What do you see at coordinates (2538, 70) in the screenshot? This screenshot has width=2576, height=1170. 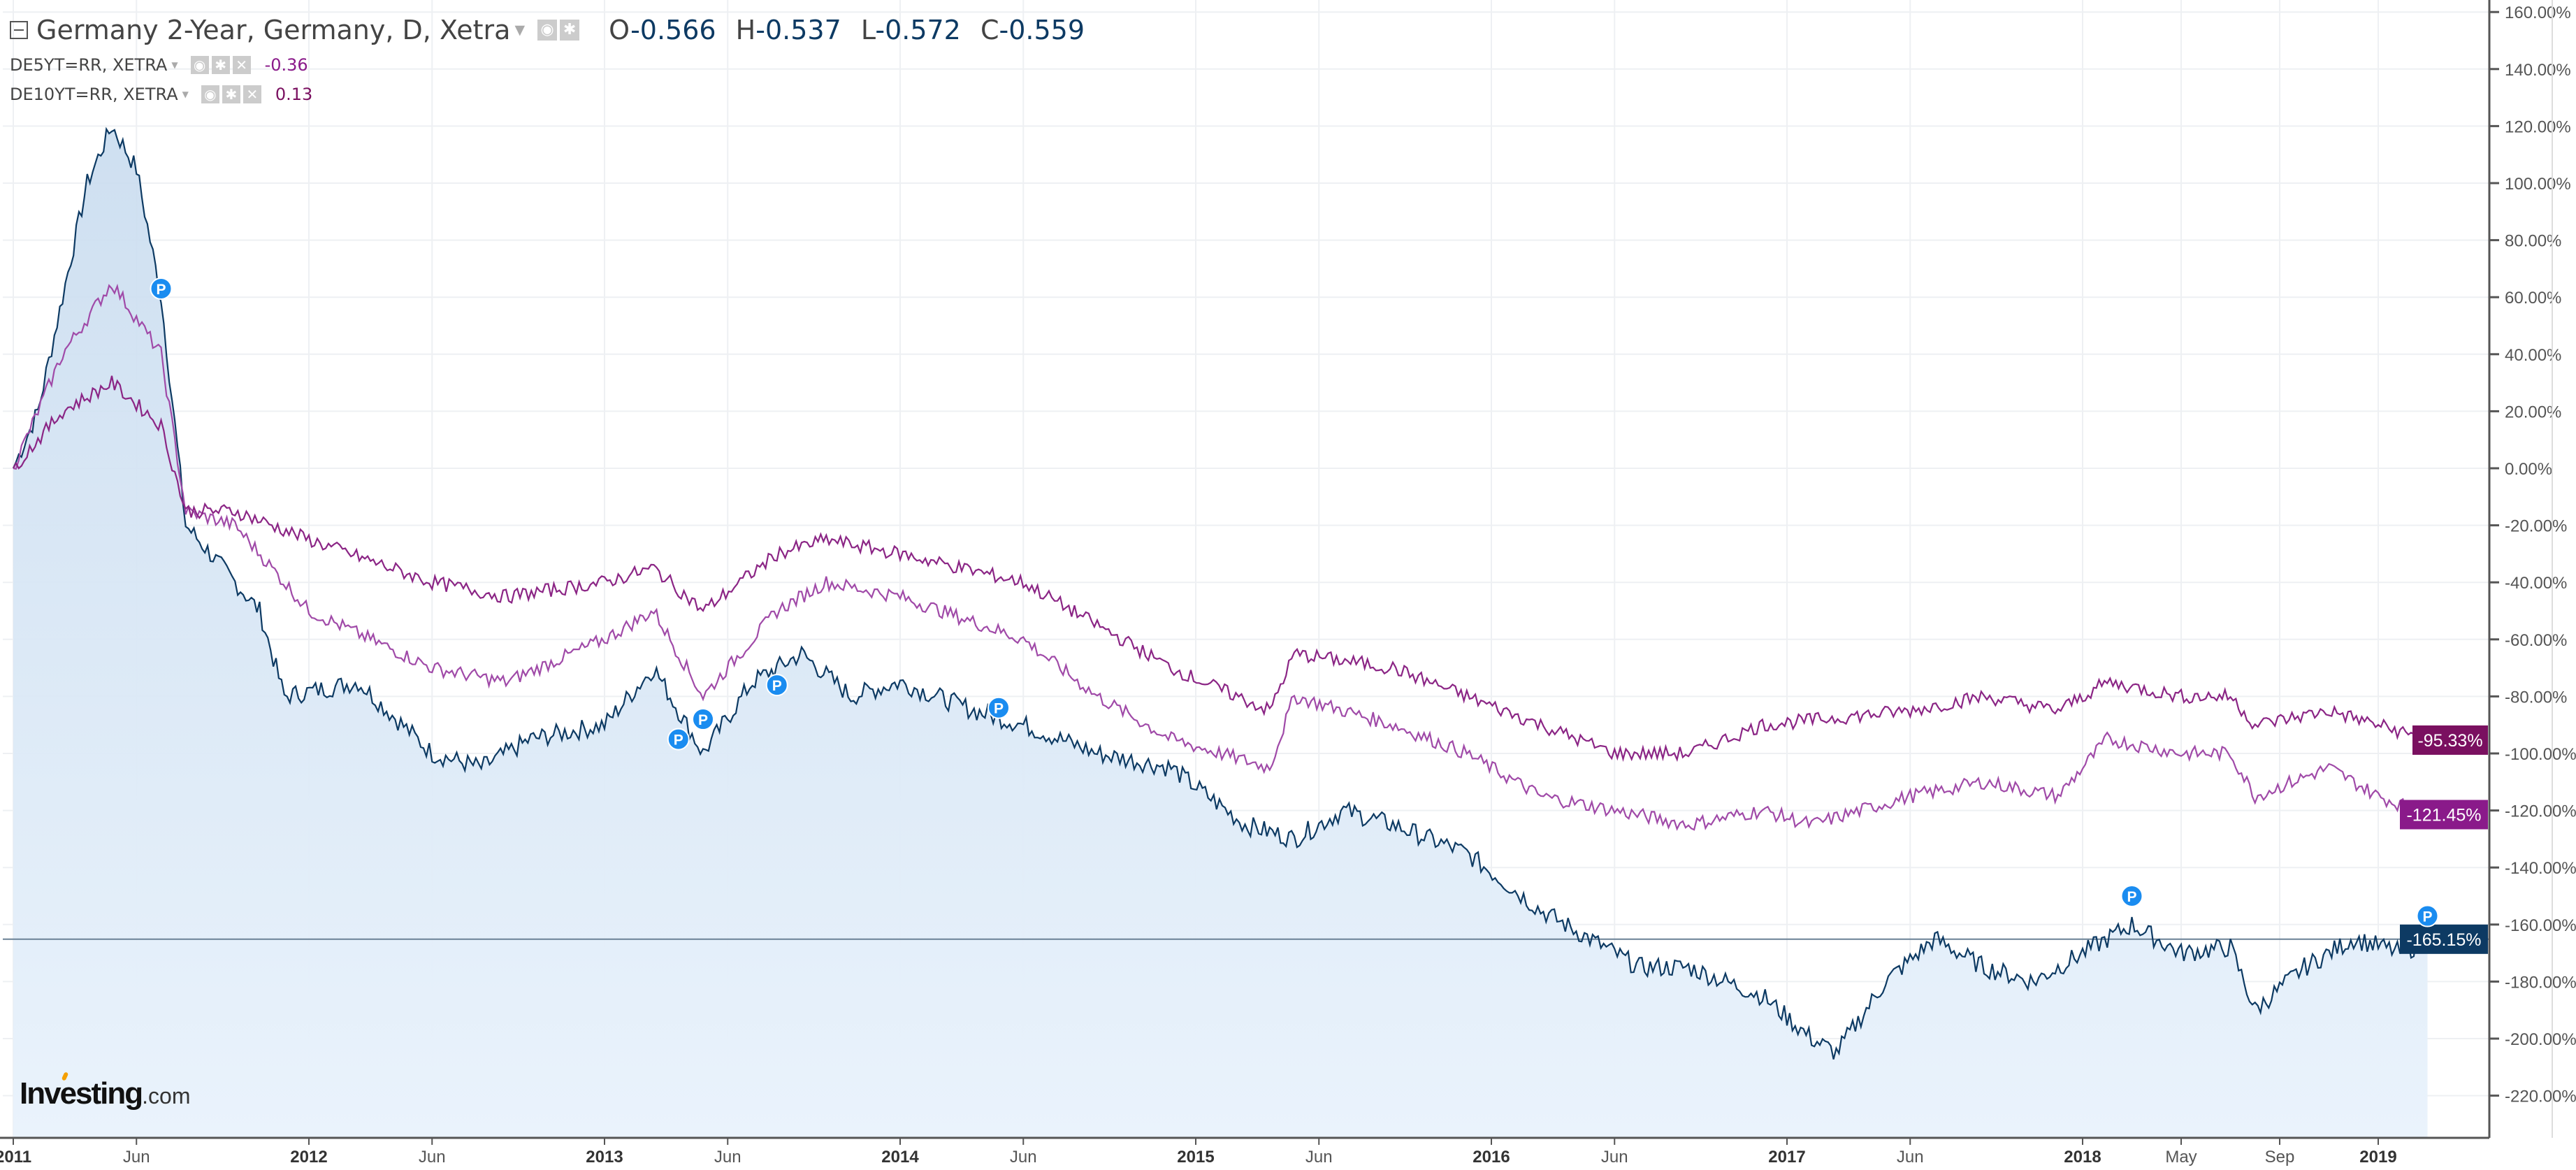 I see `y-tick-label: 140.00%` at bounding box center [2538, 70].